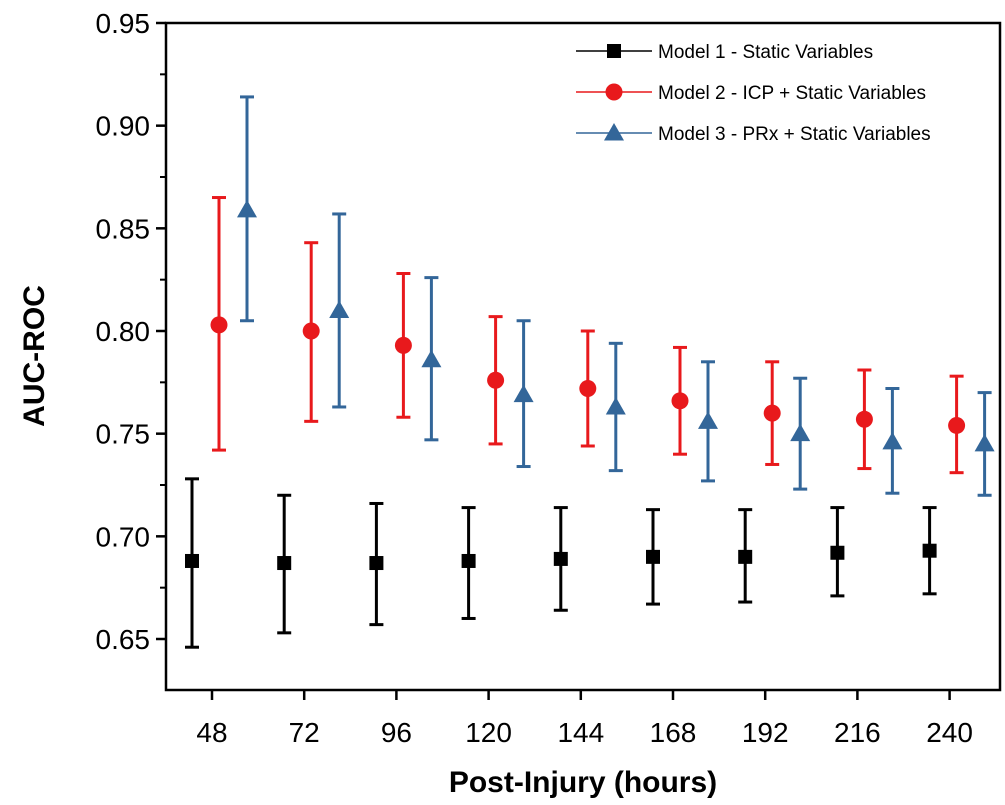  I want to click on y-tick-label: 0.95, so click(123, 23).